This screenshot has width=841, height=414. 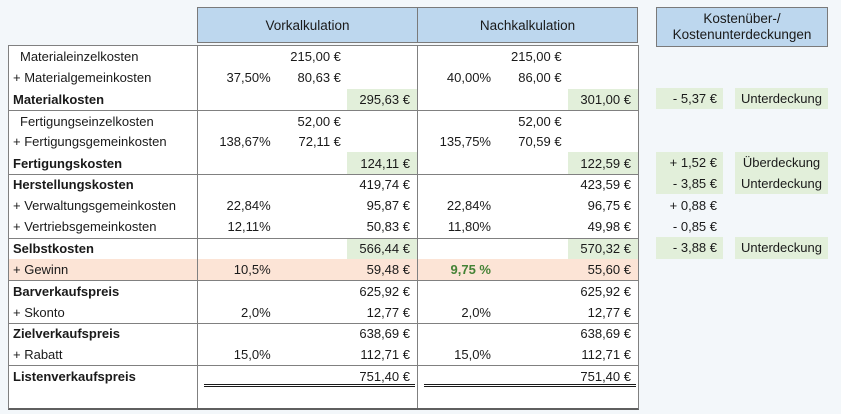 I want to click on table-row: Zielverkaufspreis 638,69 € 638,69 €, so click(x=323, y=333).